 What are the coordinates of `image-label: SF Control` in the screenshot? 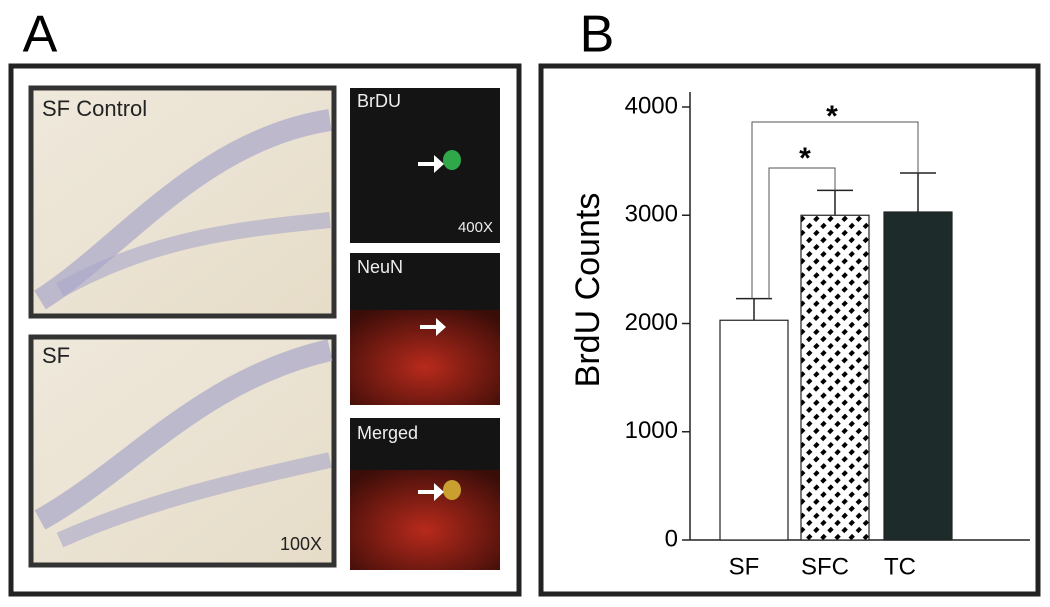 It's located at (94, 108).